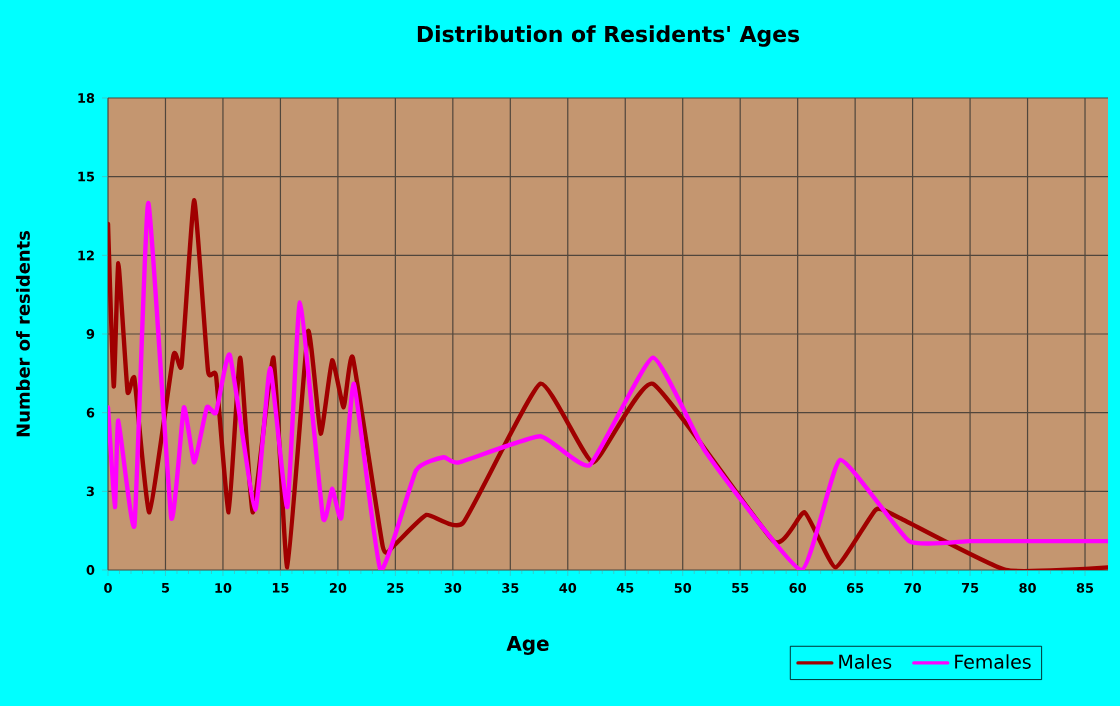 Image resolution: width=1120 pixels, height=706 pixels. What do you see at coordinates (23, 334) in the screenshot?
I see `y-axis-title: Number of residents` at bounding box center [23, 334].